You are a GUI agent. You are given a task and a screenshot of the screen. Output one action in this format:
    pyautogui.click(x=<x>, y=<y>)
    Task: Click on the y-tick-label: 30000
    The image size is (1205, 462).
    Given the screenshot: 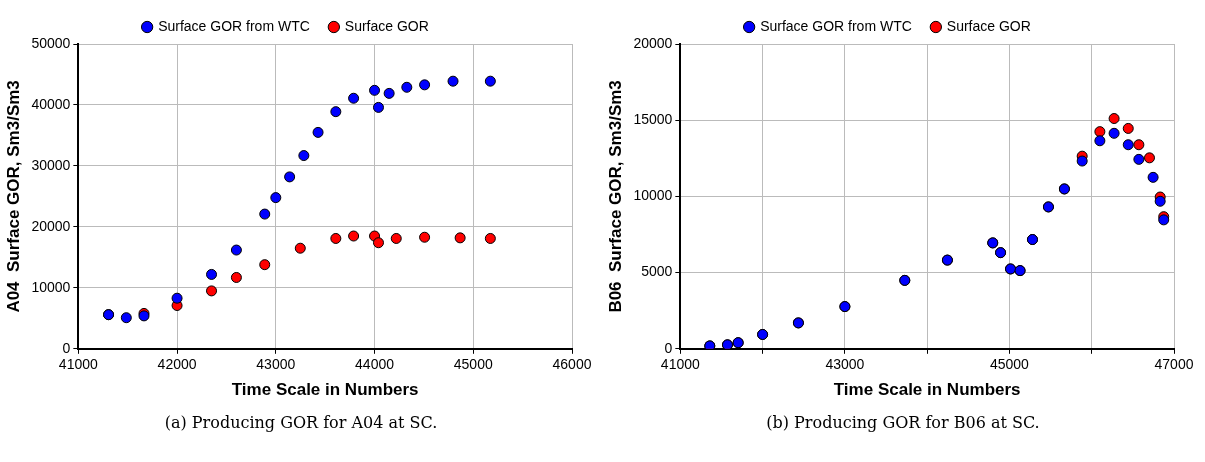 What is the action you would take?
    pyautogui.click(x=51, y=164)
    